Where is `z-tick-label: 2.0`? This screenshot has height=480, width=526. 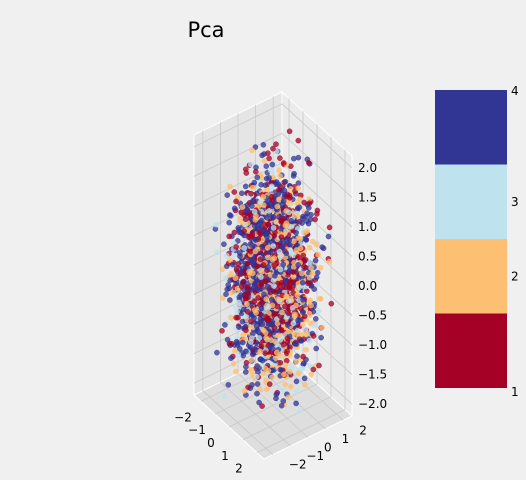 z-tick-label: 2.0 is located at coordinates (367, 168).